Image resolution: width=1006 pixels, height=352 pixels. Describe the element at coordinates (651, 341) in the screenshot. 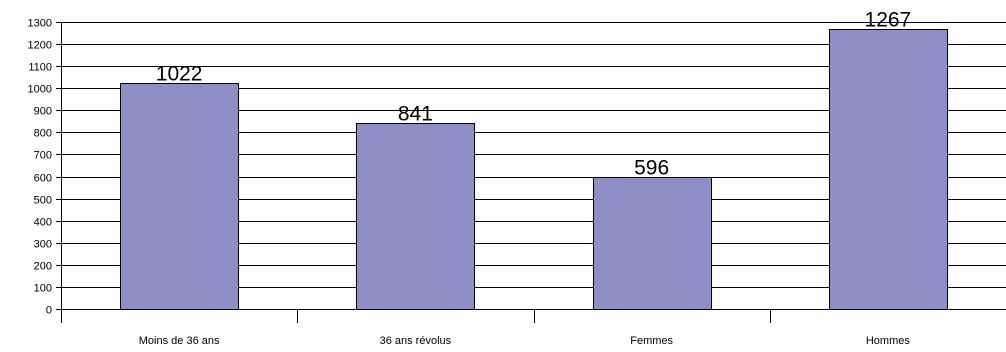

I see `x-tick-label: Femmes` at that location.